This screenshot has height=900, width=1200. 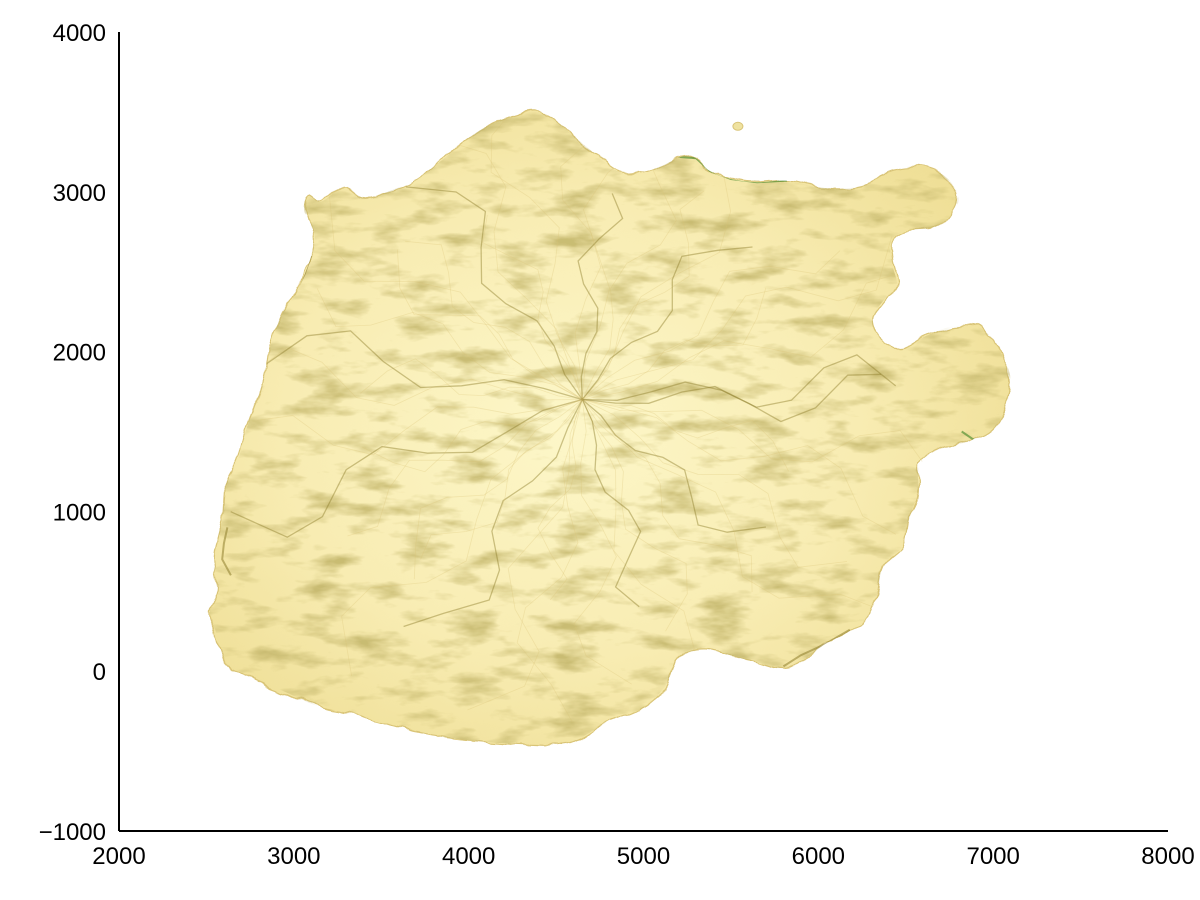 What do you see at coordinates (72, 832) in the screenshot?
I see `y-tick-label: −1000` at bounding box center [72, 832].